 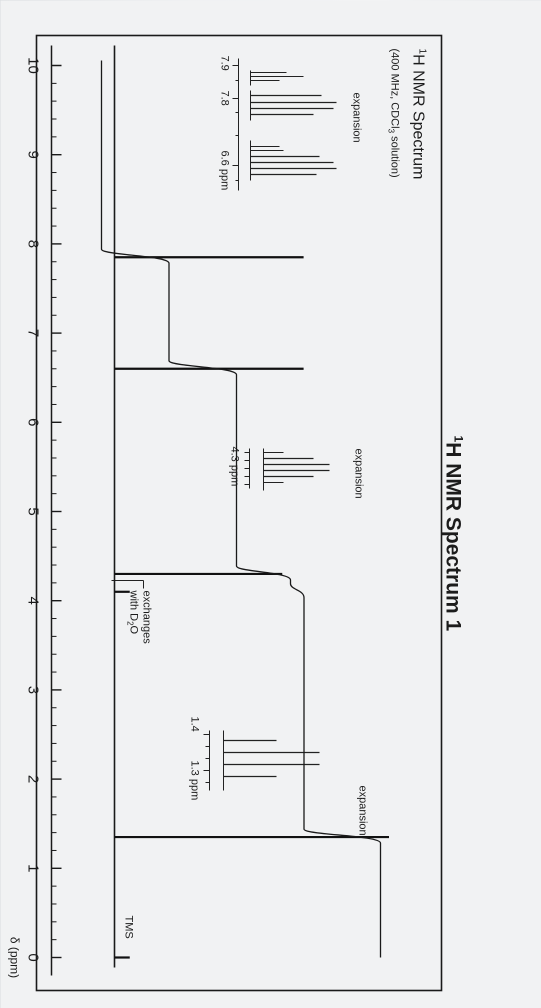 I want to click on x-tick-label: 10, so click(x=32, y=65).